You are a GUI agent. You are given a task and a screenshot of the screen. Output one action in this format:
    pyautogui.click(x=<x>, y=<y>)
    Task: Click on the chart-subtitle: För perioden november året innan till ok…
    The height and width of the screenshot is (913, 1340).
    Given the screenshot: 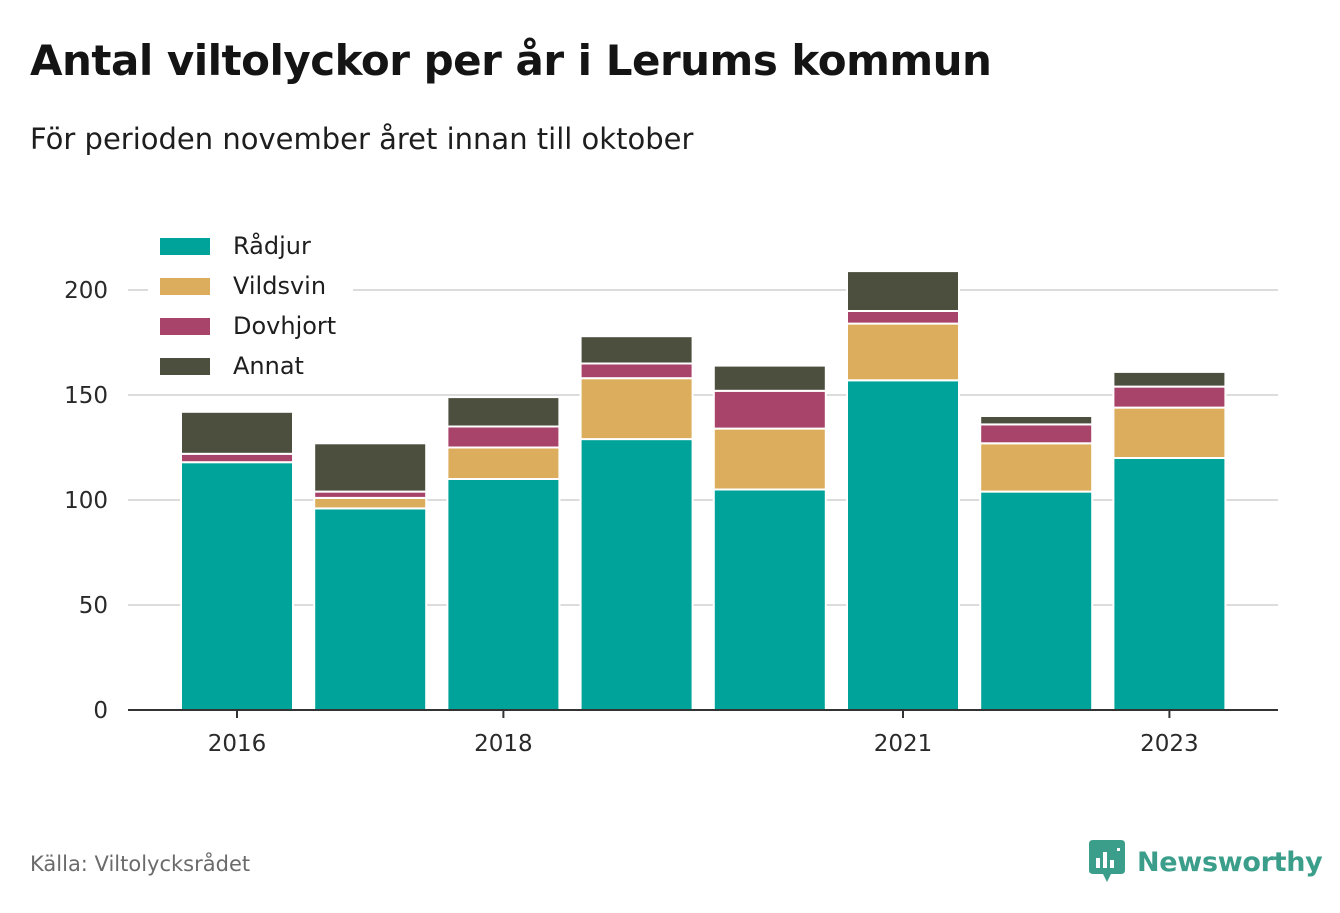 What is the action you would take?
    pyautogui.click(x=362, y=139)
    